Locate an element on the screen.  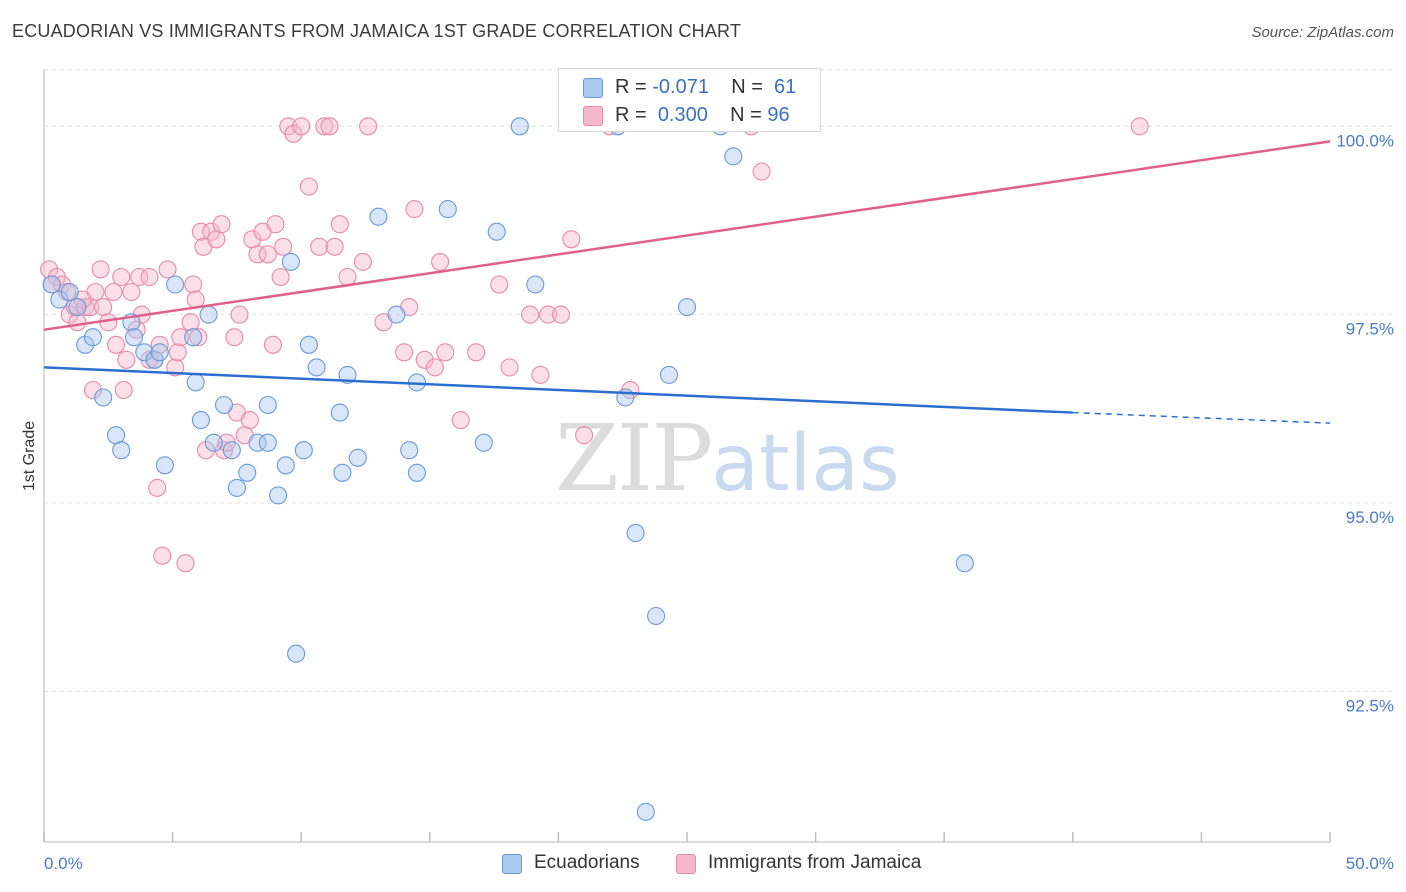
correlation-legend: R = -0.071 N = 61 R = 0.300 N = 96 is located at coordinates (689, 100).